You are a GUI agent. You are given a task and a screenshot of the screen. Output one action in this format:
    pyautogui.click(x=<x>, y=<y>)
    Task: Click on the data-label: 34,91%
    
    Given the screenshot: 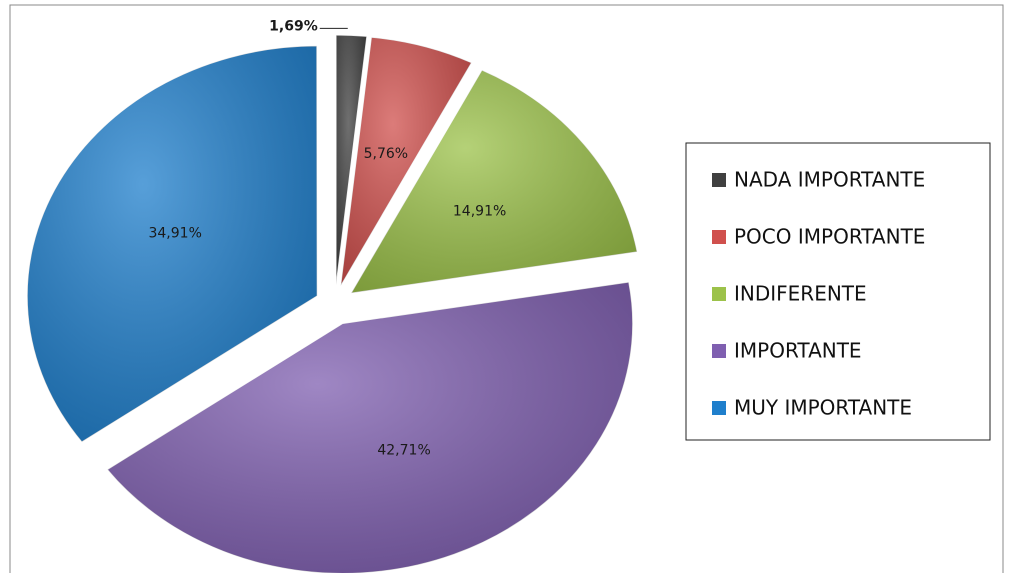 What is the action you would take?
    pyautogui.click(x=174, y=233)
    